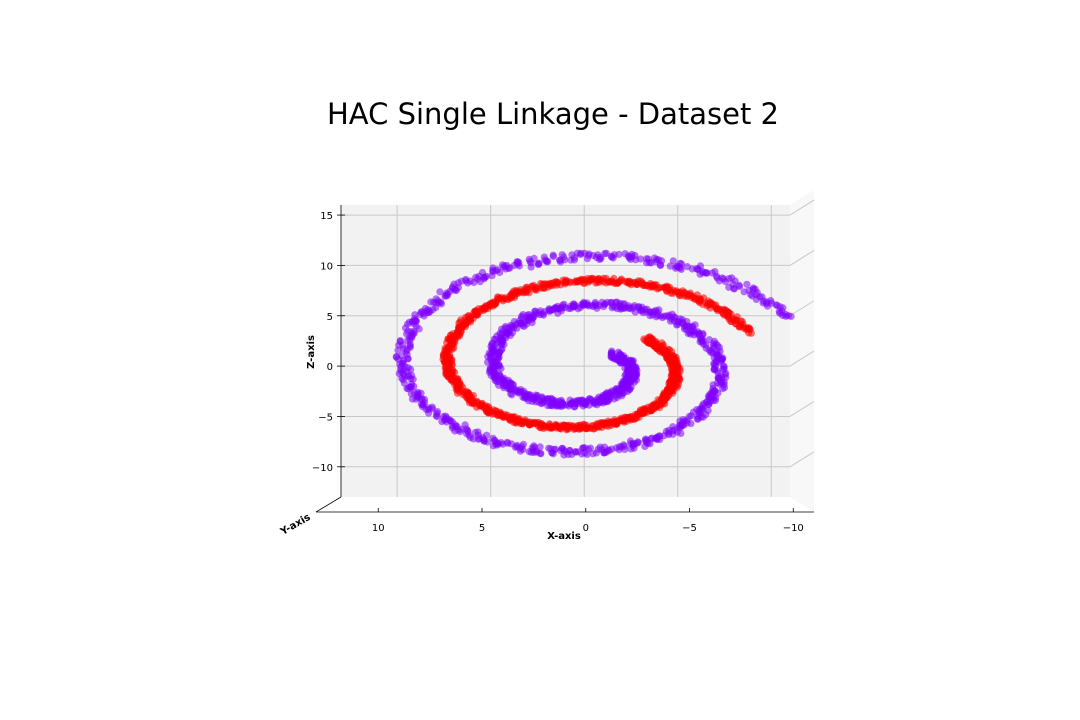 This screenshot has width=1080, height=720. Describe the element at coordinates (325, 417) in the screenshot. I see `z-tick-label: −5` at that location.